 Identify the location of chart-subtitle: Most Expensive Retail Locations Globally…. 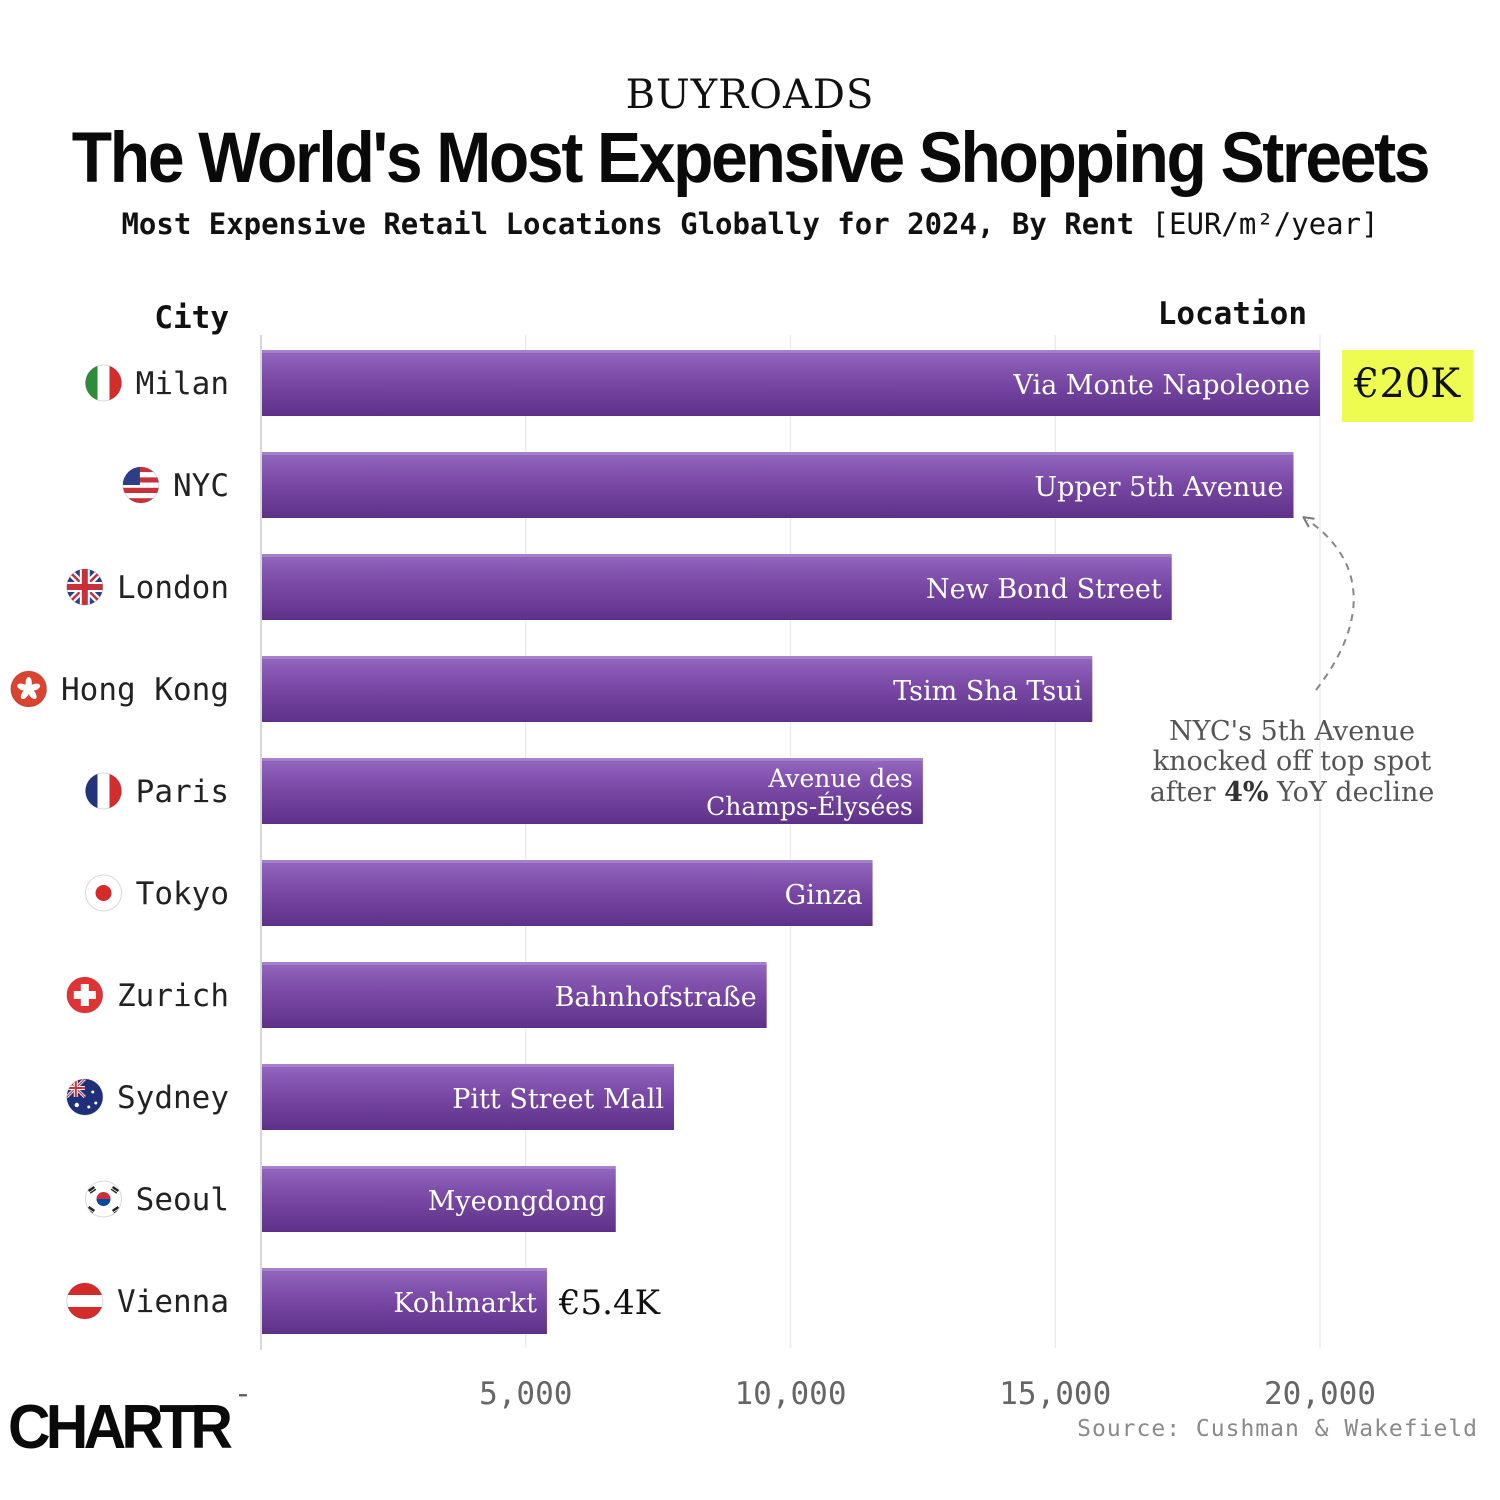
(750, 224).